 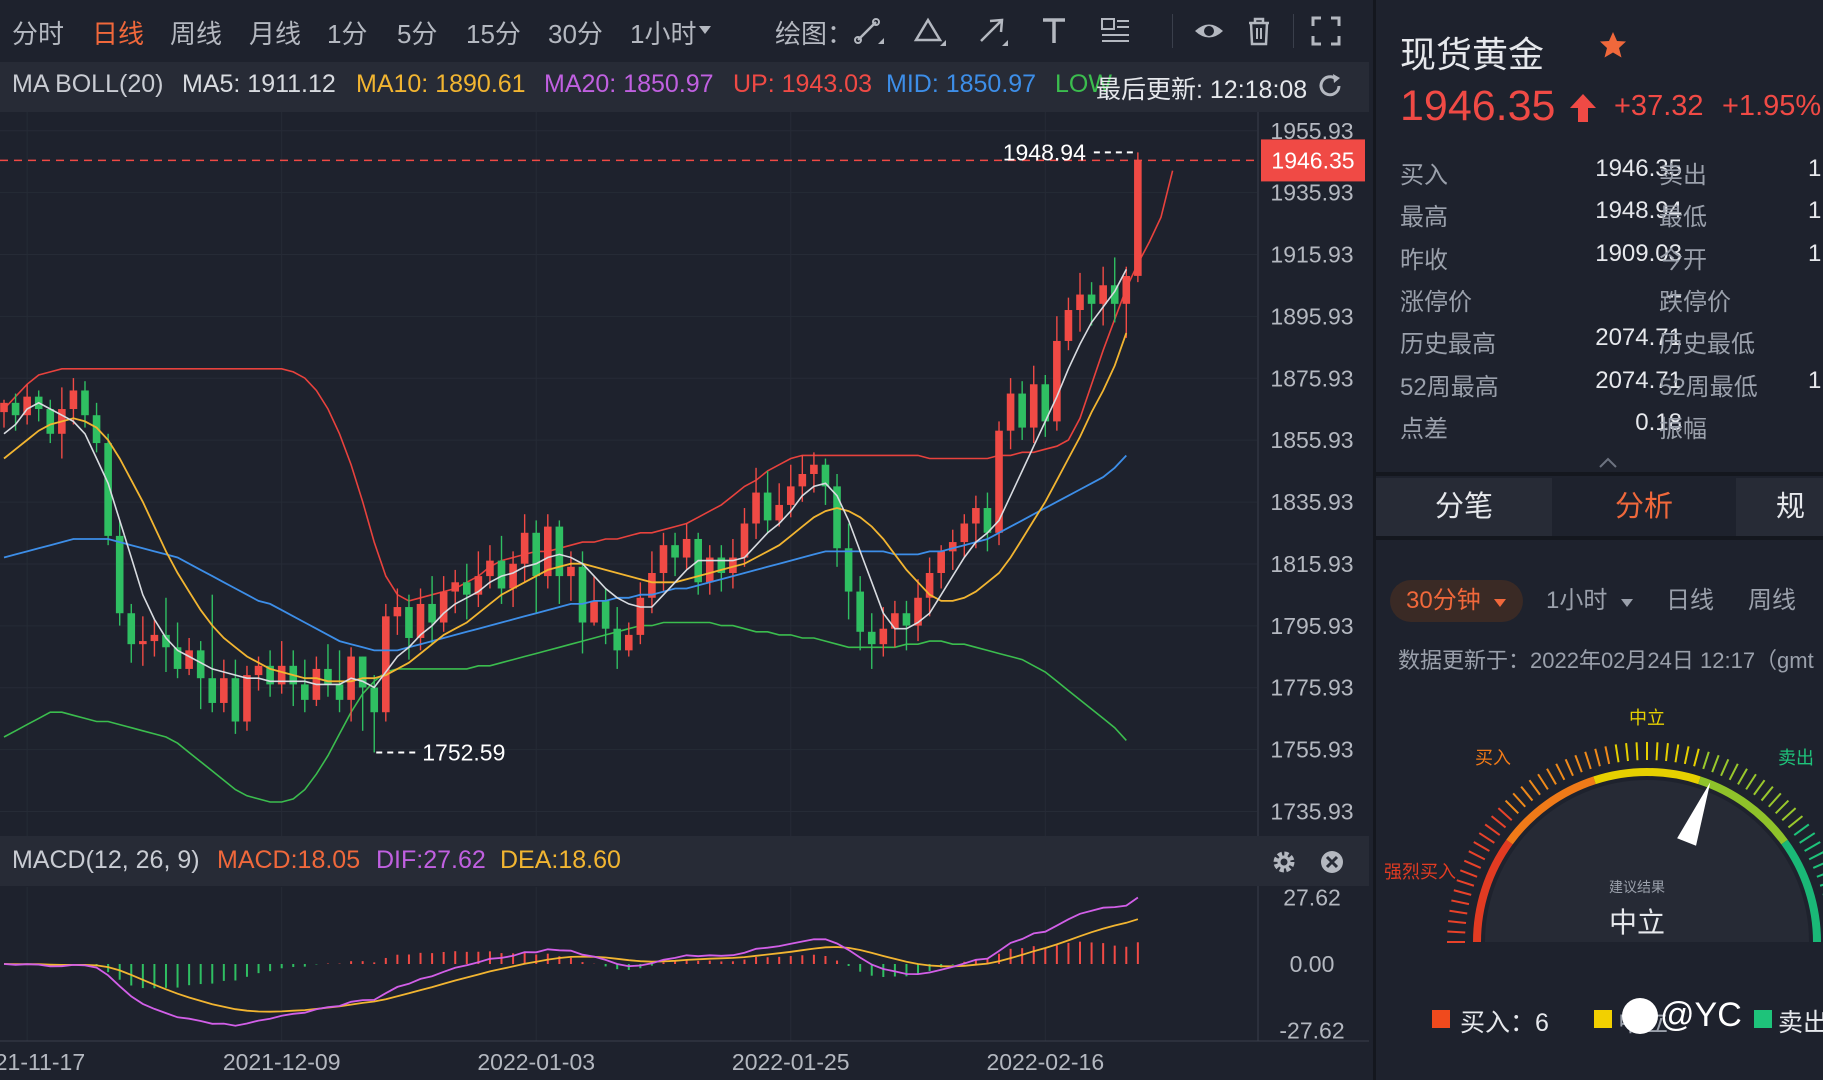 What do you see at coordinates (1674, 295) in the screenshot?
I see `quote-row-value: --` at bounding box center [1674, 295].